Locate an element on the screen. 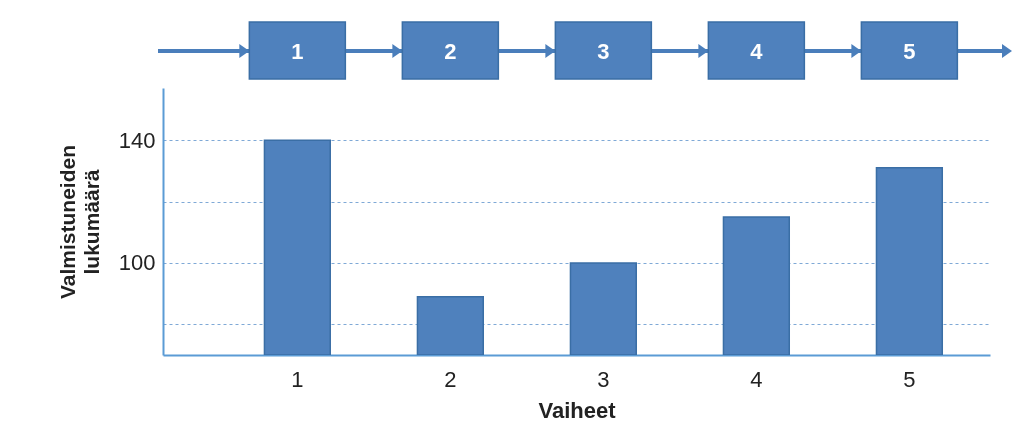 The width and height of the screenshot is (1012, 445). x-tick-label: 5 is located at coordinates (909, 379).